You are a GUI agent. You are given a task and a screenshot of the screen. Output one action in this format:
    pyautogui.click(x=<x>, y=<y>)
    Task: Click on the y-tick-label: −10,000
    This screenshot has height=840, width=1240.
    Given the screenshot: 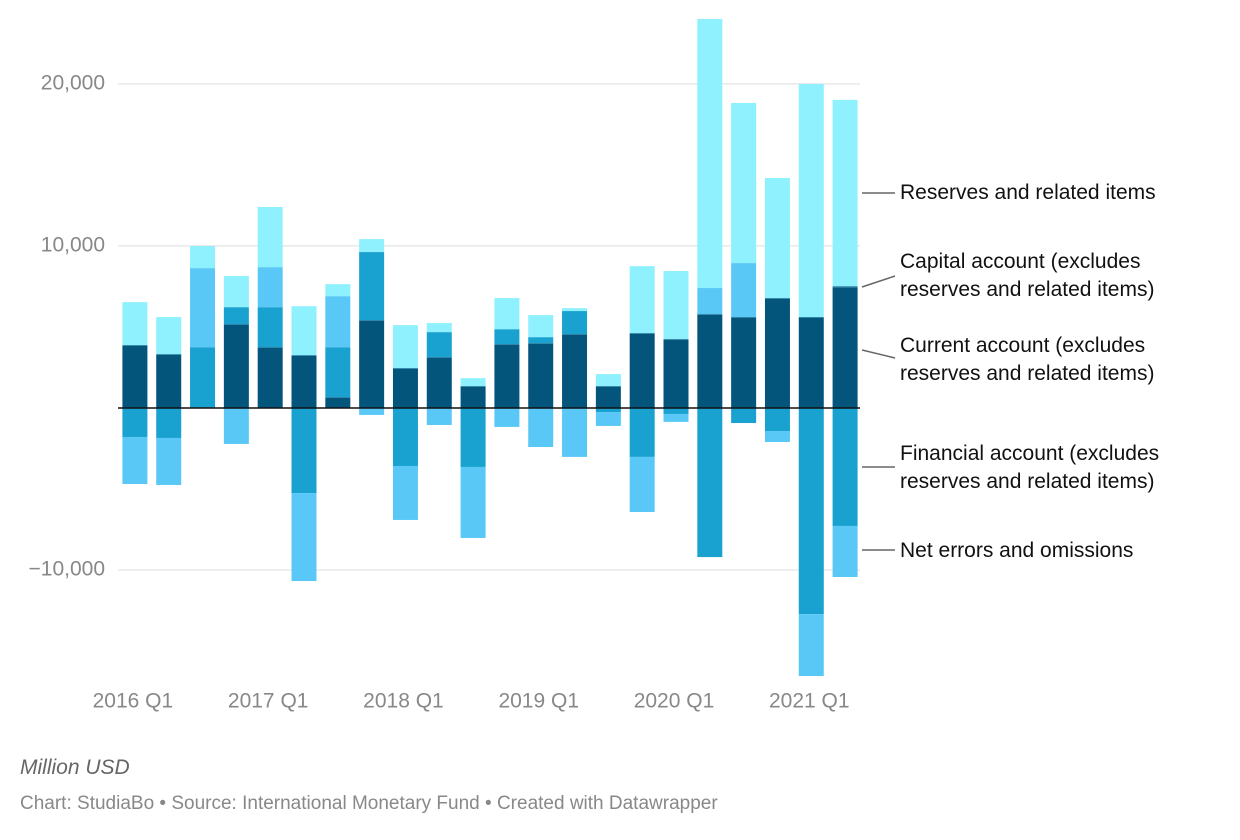 What is the action you would take?
    pyautogui.click(x=67, y=569)
    